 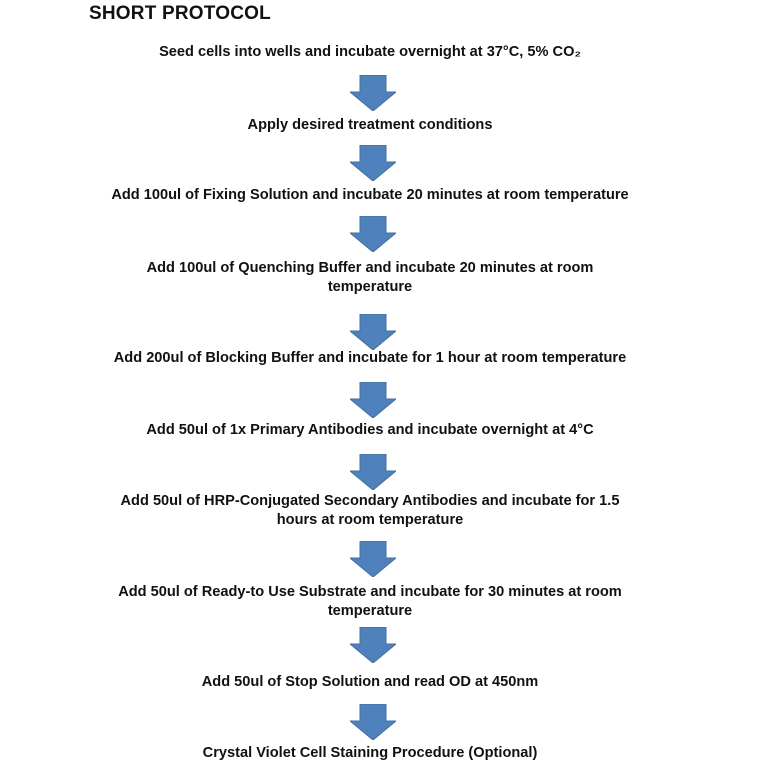 What do you see at coordinates (180, 13) in the screenshot?
I see `protocol-title: SHORT PROTOCOL` at bounding box center [180, 13].